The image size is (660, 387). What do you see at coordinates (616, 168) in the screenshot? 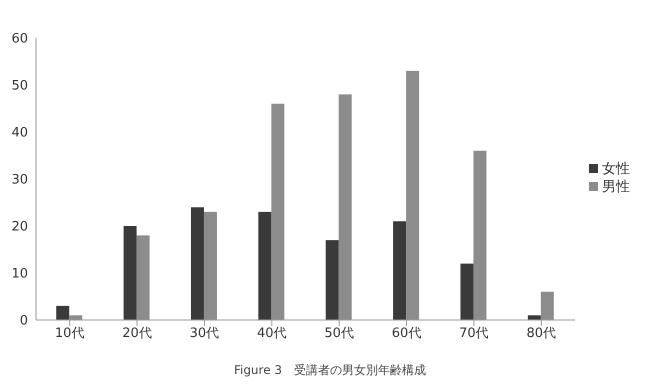
I see `legend-label: 女性` at bounding box center [616, 168].